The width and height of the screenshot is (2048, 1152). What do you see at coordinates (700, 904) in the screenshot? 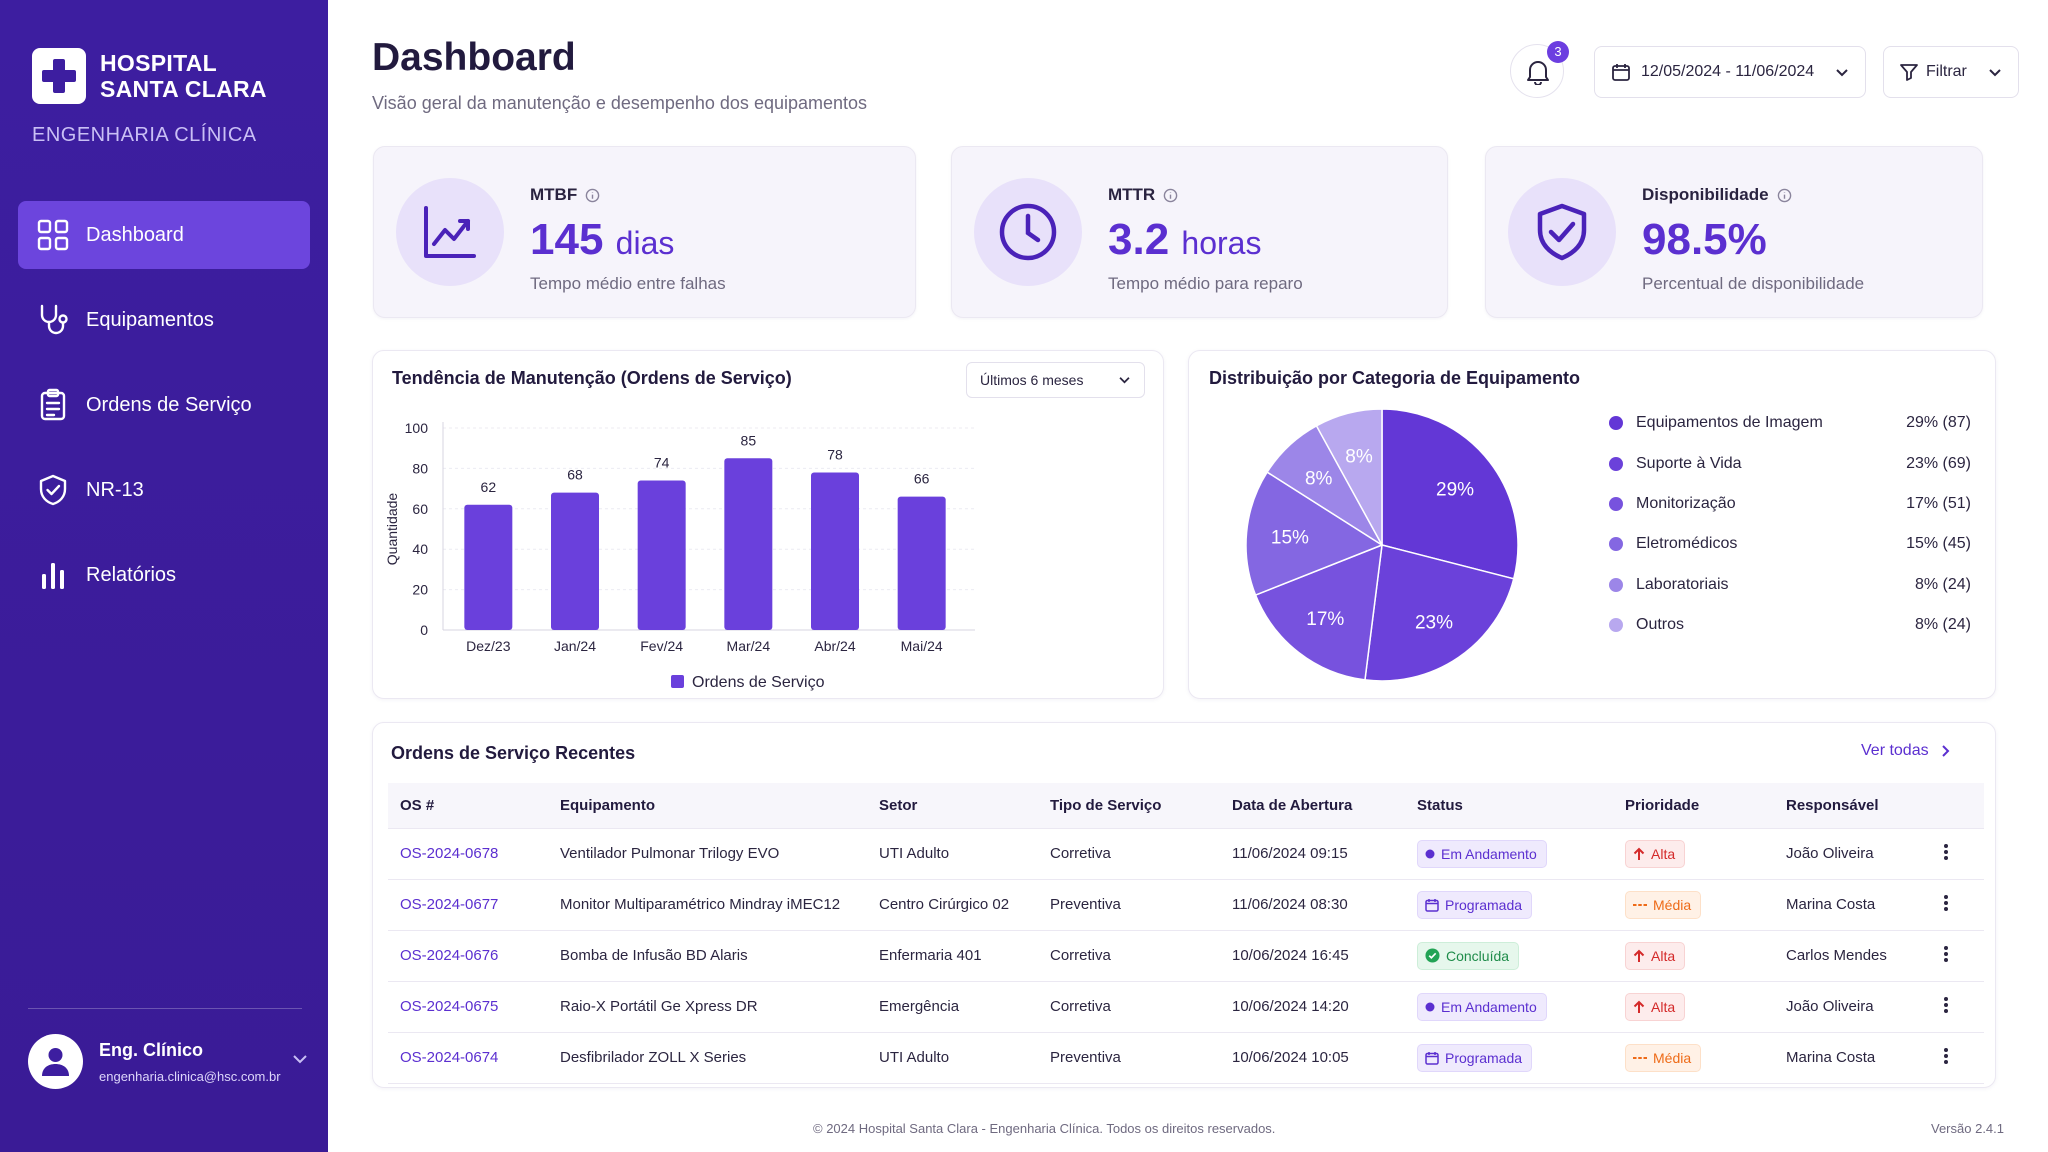
I see `equipment-cell: Monitor Multiparamétrico Mindray iMEC12` at bounding box center [700, 904].